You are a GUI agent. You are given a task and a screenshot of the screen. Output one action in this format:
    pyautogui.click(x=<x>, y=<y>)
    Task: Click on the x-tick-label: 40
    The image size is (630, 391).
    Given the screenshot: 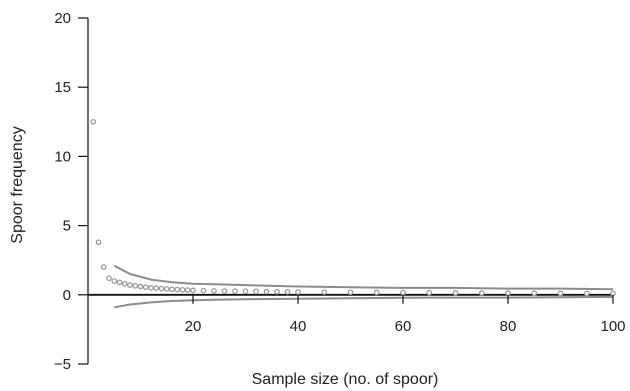 What is the action you would take?
    pyautogui.click(x=298, y=326)
    